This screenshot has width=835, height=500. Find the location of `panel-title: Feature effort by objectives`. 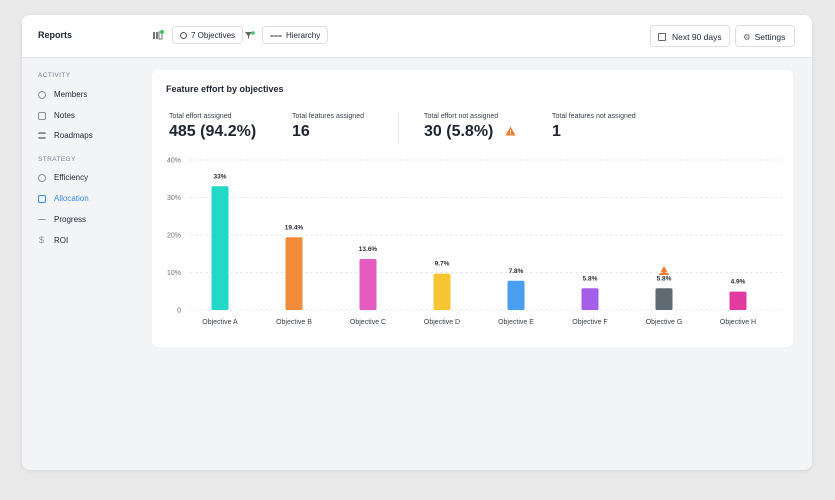

panel-title: Feature effort by objectives is located at coordinates (225, 89).